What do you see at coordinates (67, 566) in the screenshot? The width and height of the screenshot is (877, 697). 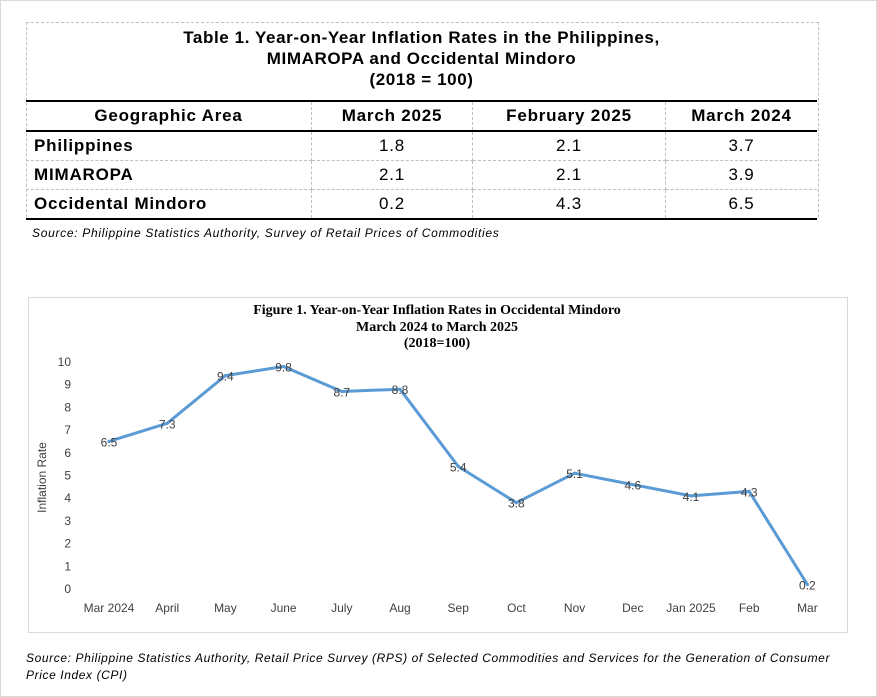 I see `y-tick-label: 1` at bounding box center [67, 566].